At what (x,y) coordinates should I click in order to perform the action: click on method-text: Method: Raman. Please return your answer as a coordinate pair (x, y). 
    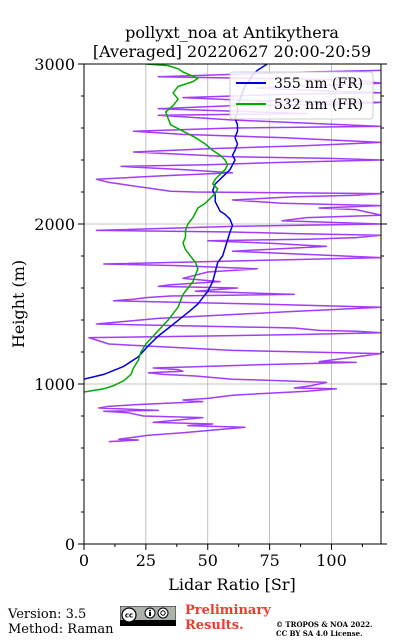
    Looking at the image, I should click on (61, 629).